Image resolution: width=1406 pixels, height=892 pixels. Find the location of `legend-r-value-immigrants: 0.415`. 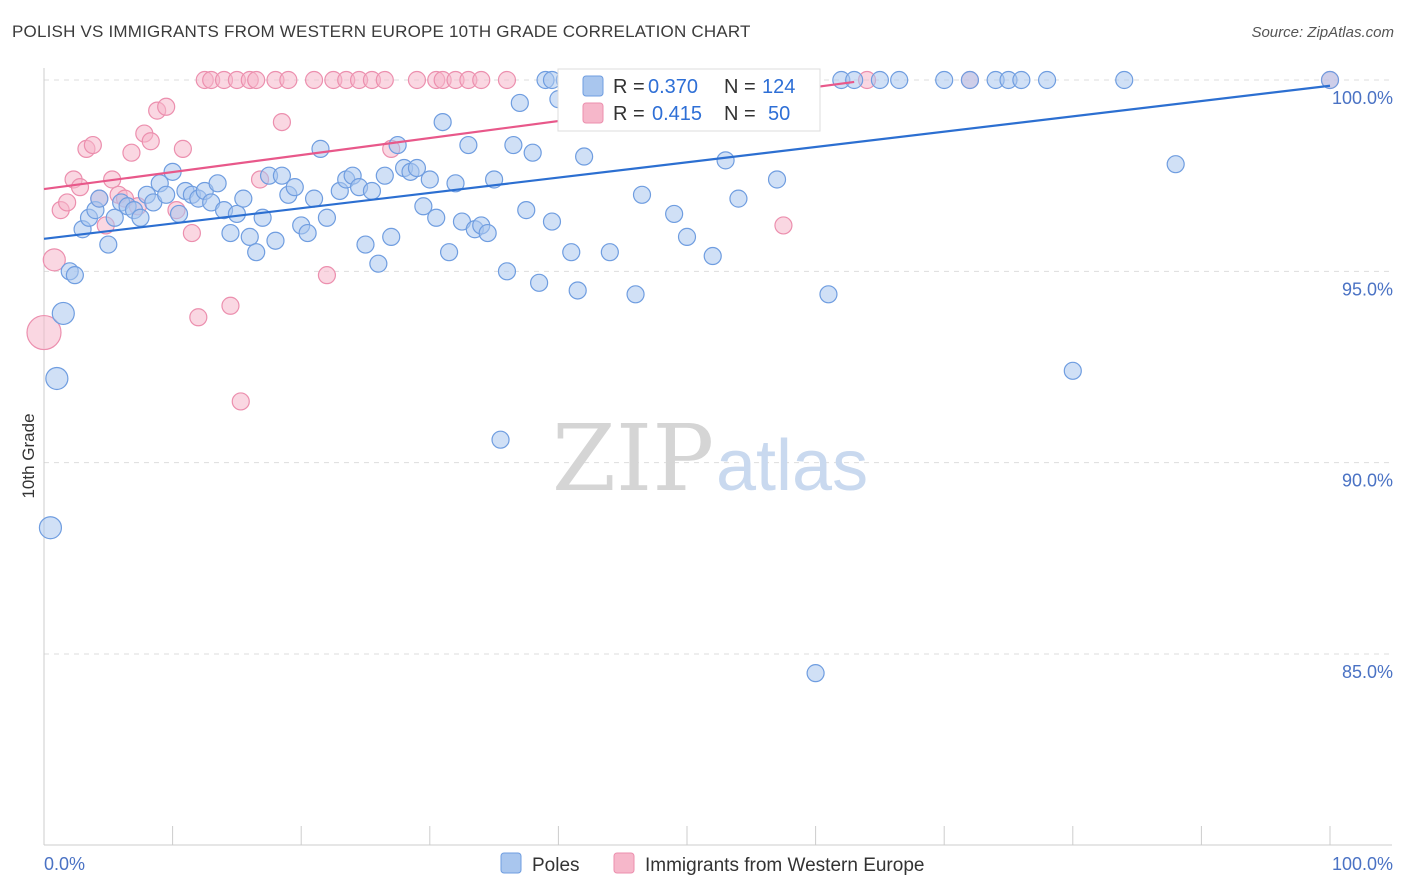

legend-r-value-immigrants: 0.415 is located at coordinates (677, 114).